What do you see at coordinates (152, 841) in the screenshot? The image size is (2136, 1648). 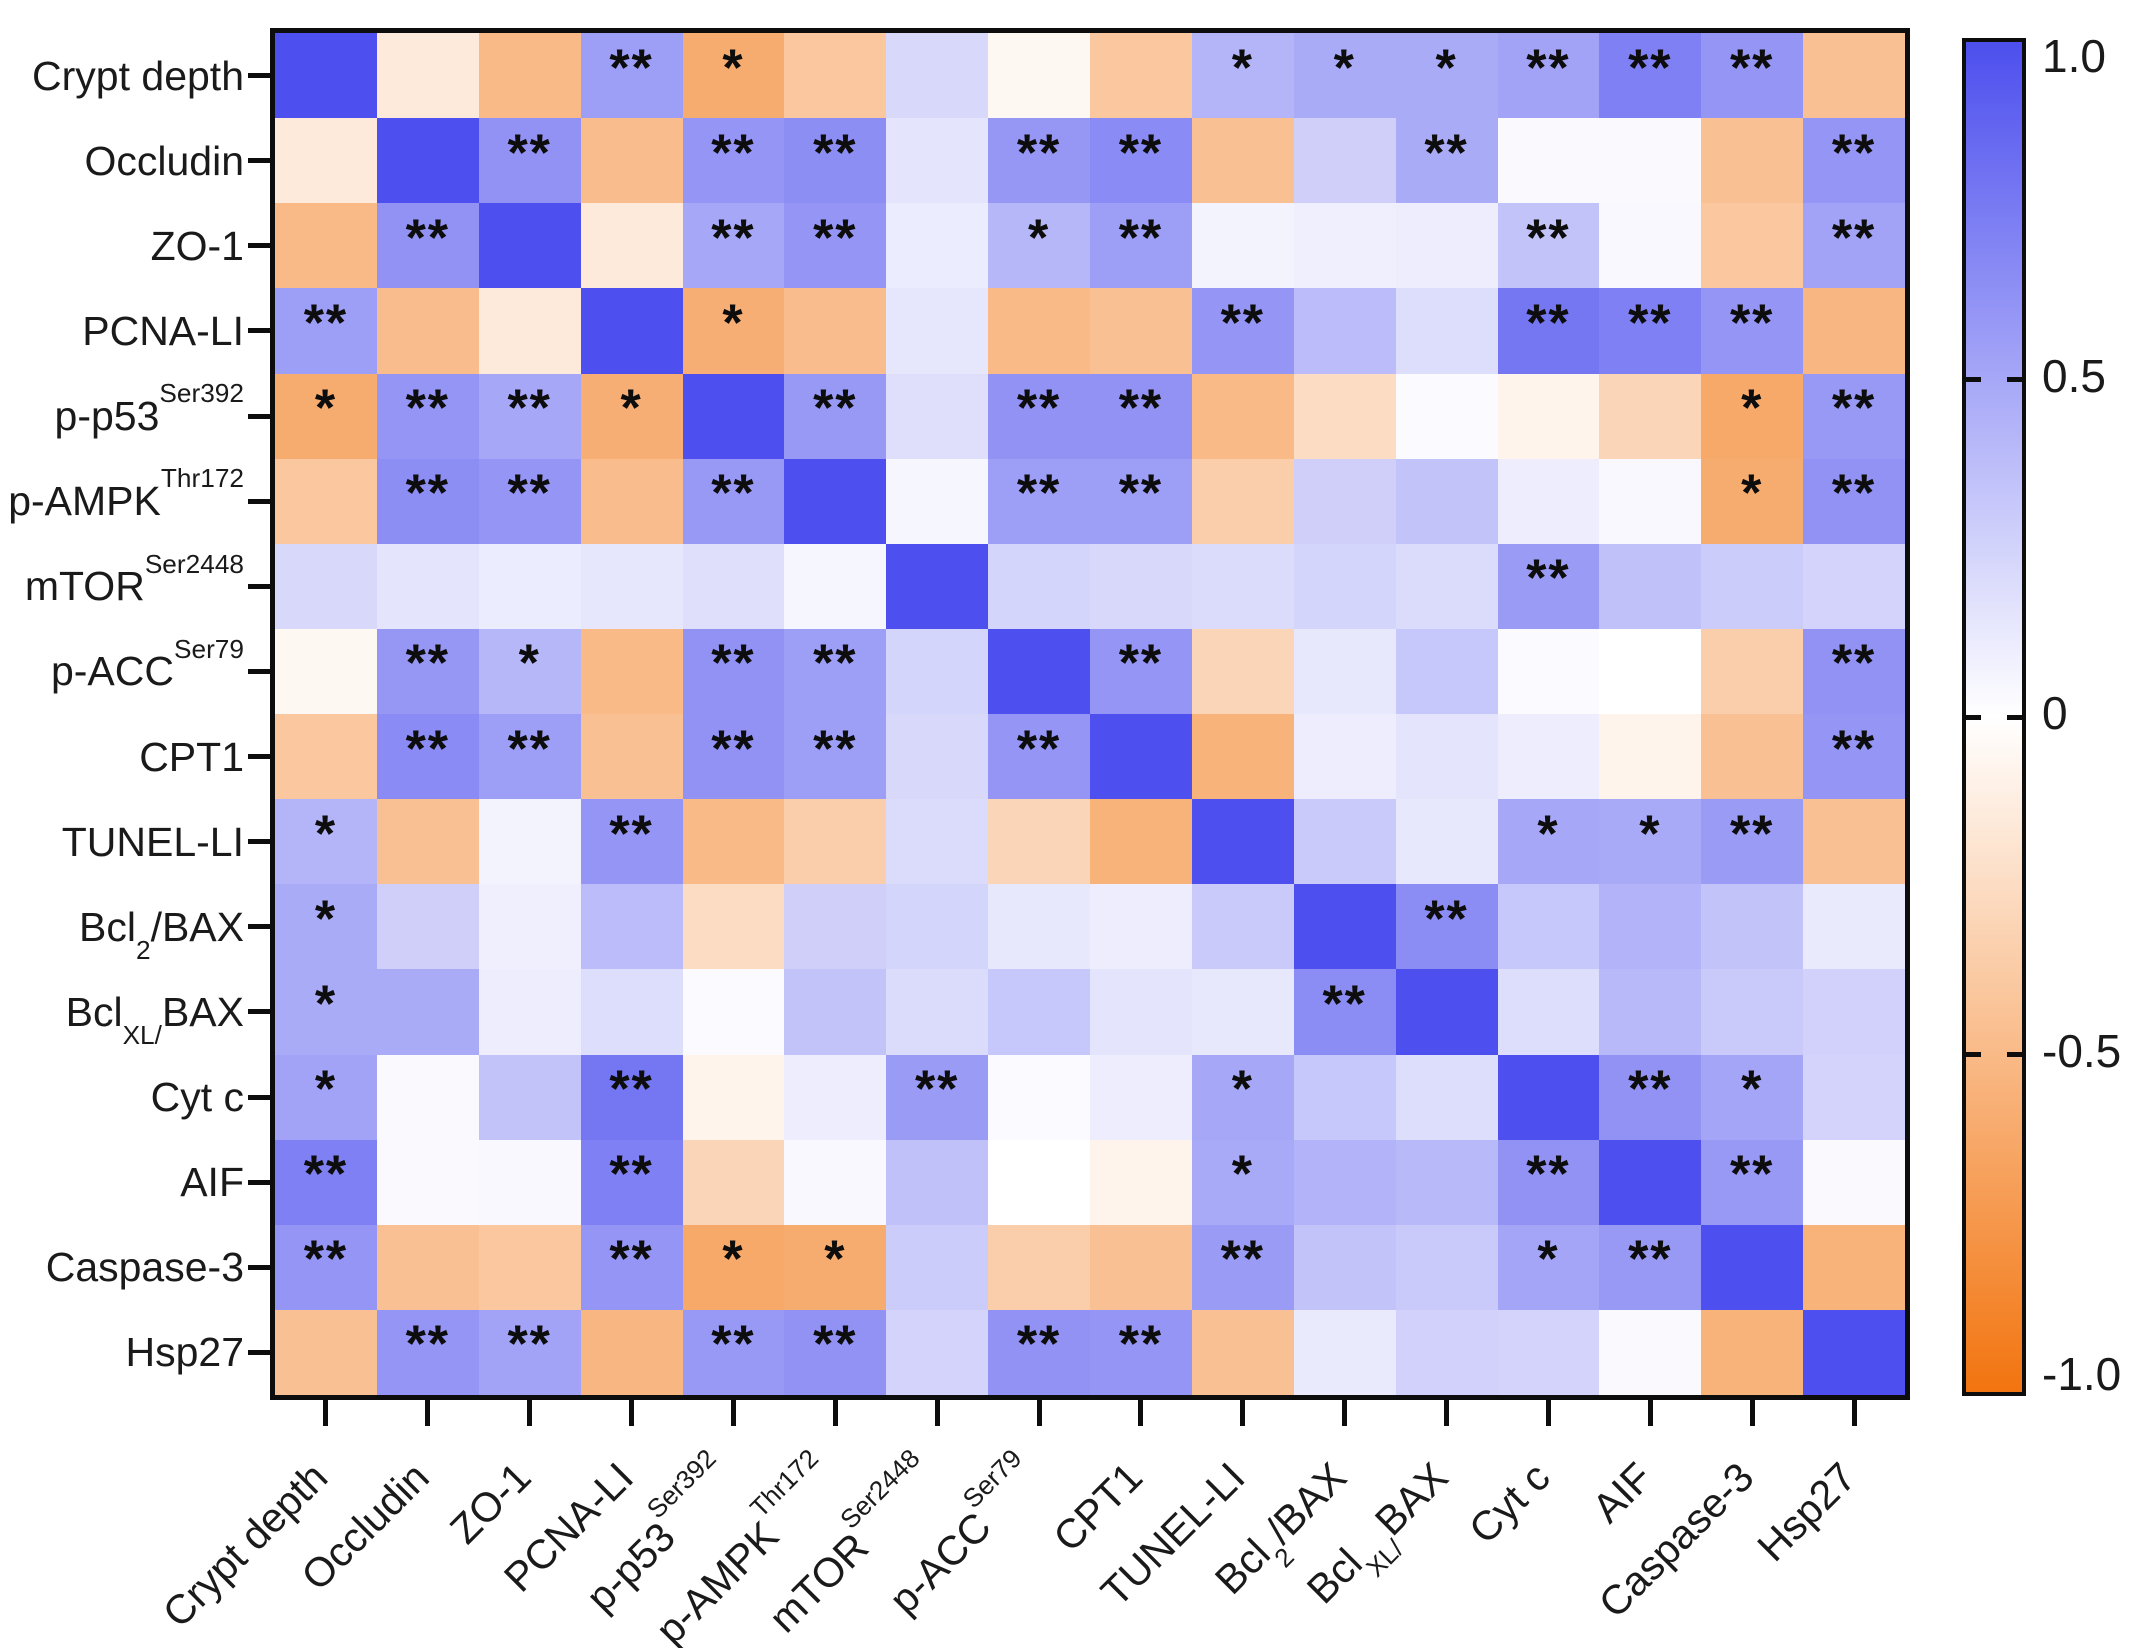 I see `y-axis-label: TUNEL-LI` at bounding box center [152, 841].